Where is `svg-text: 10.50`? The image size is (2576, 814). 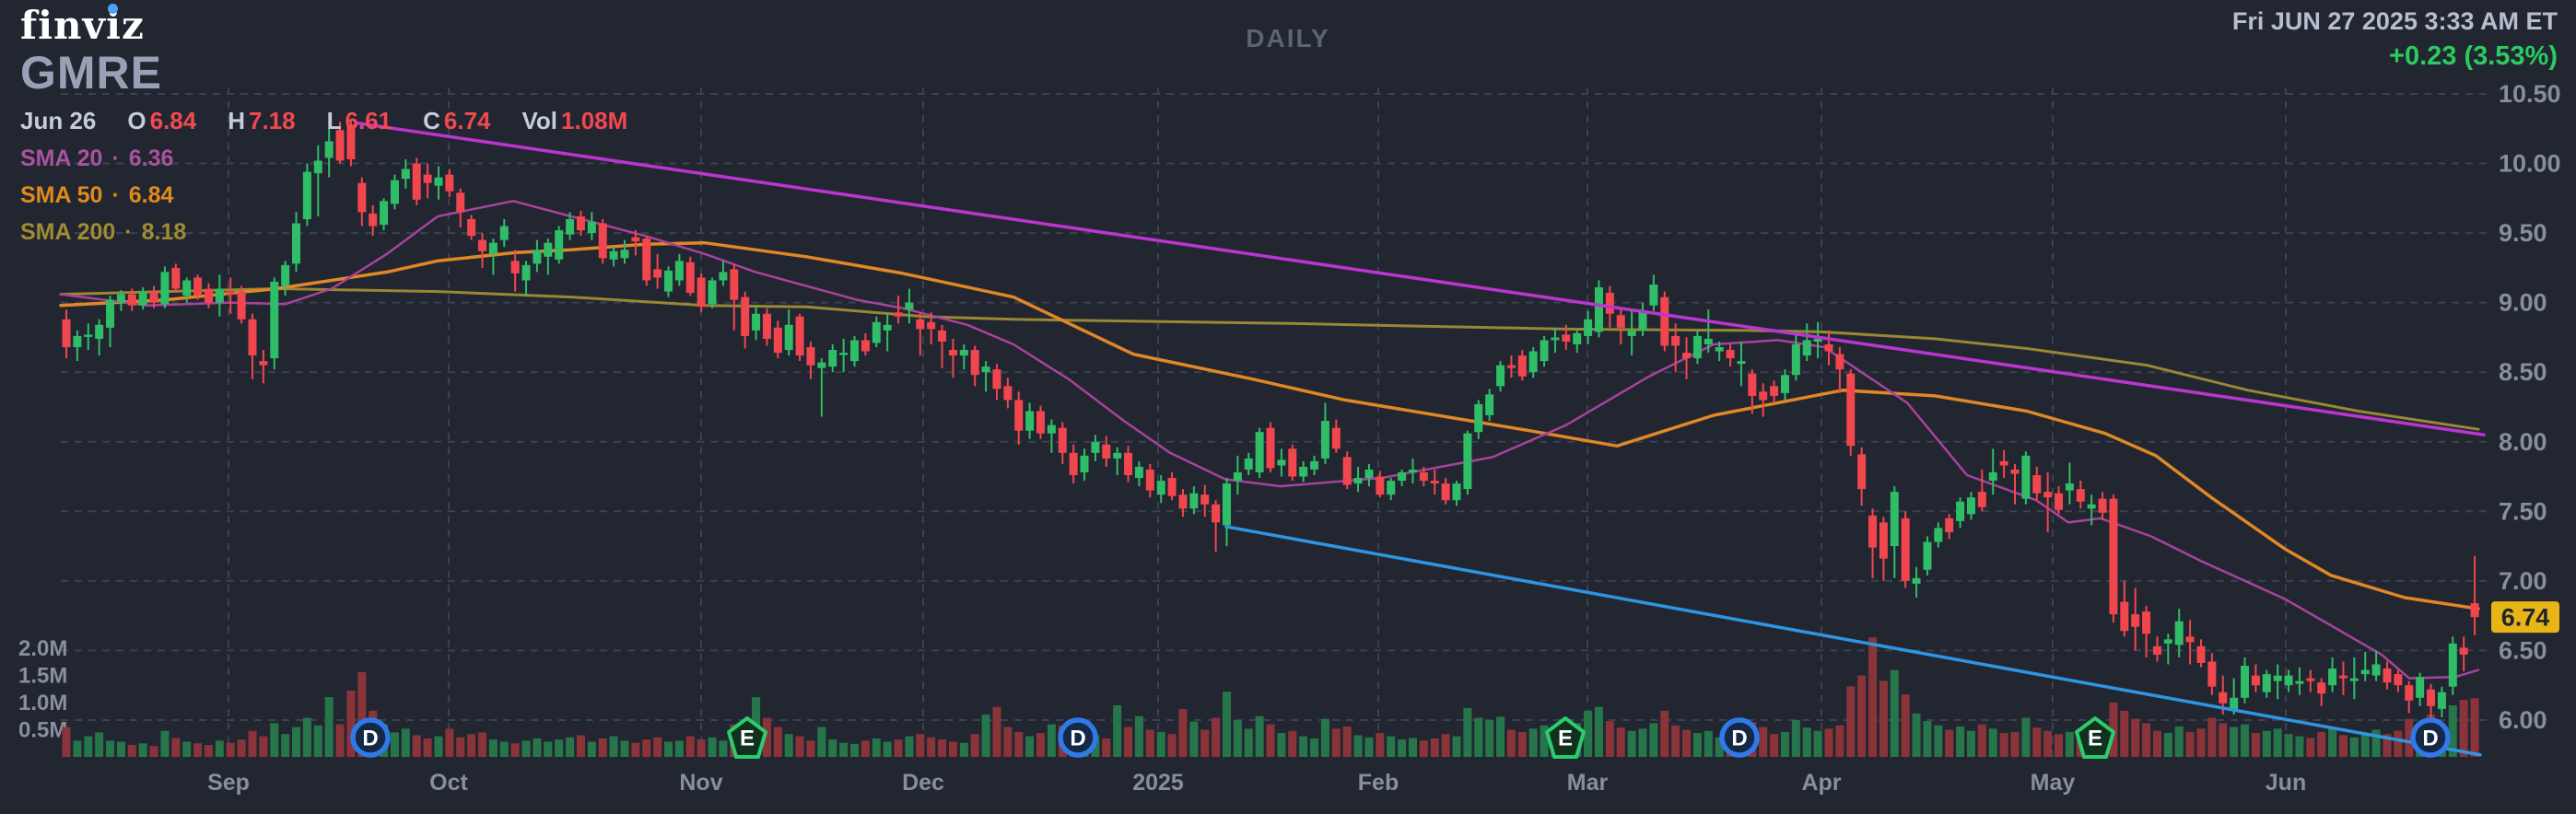
svg-text: 10.50 is located at coordinates (2530, 94).